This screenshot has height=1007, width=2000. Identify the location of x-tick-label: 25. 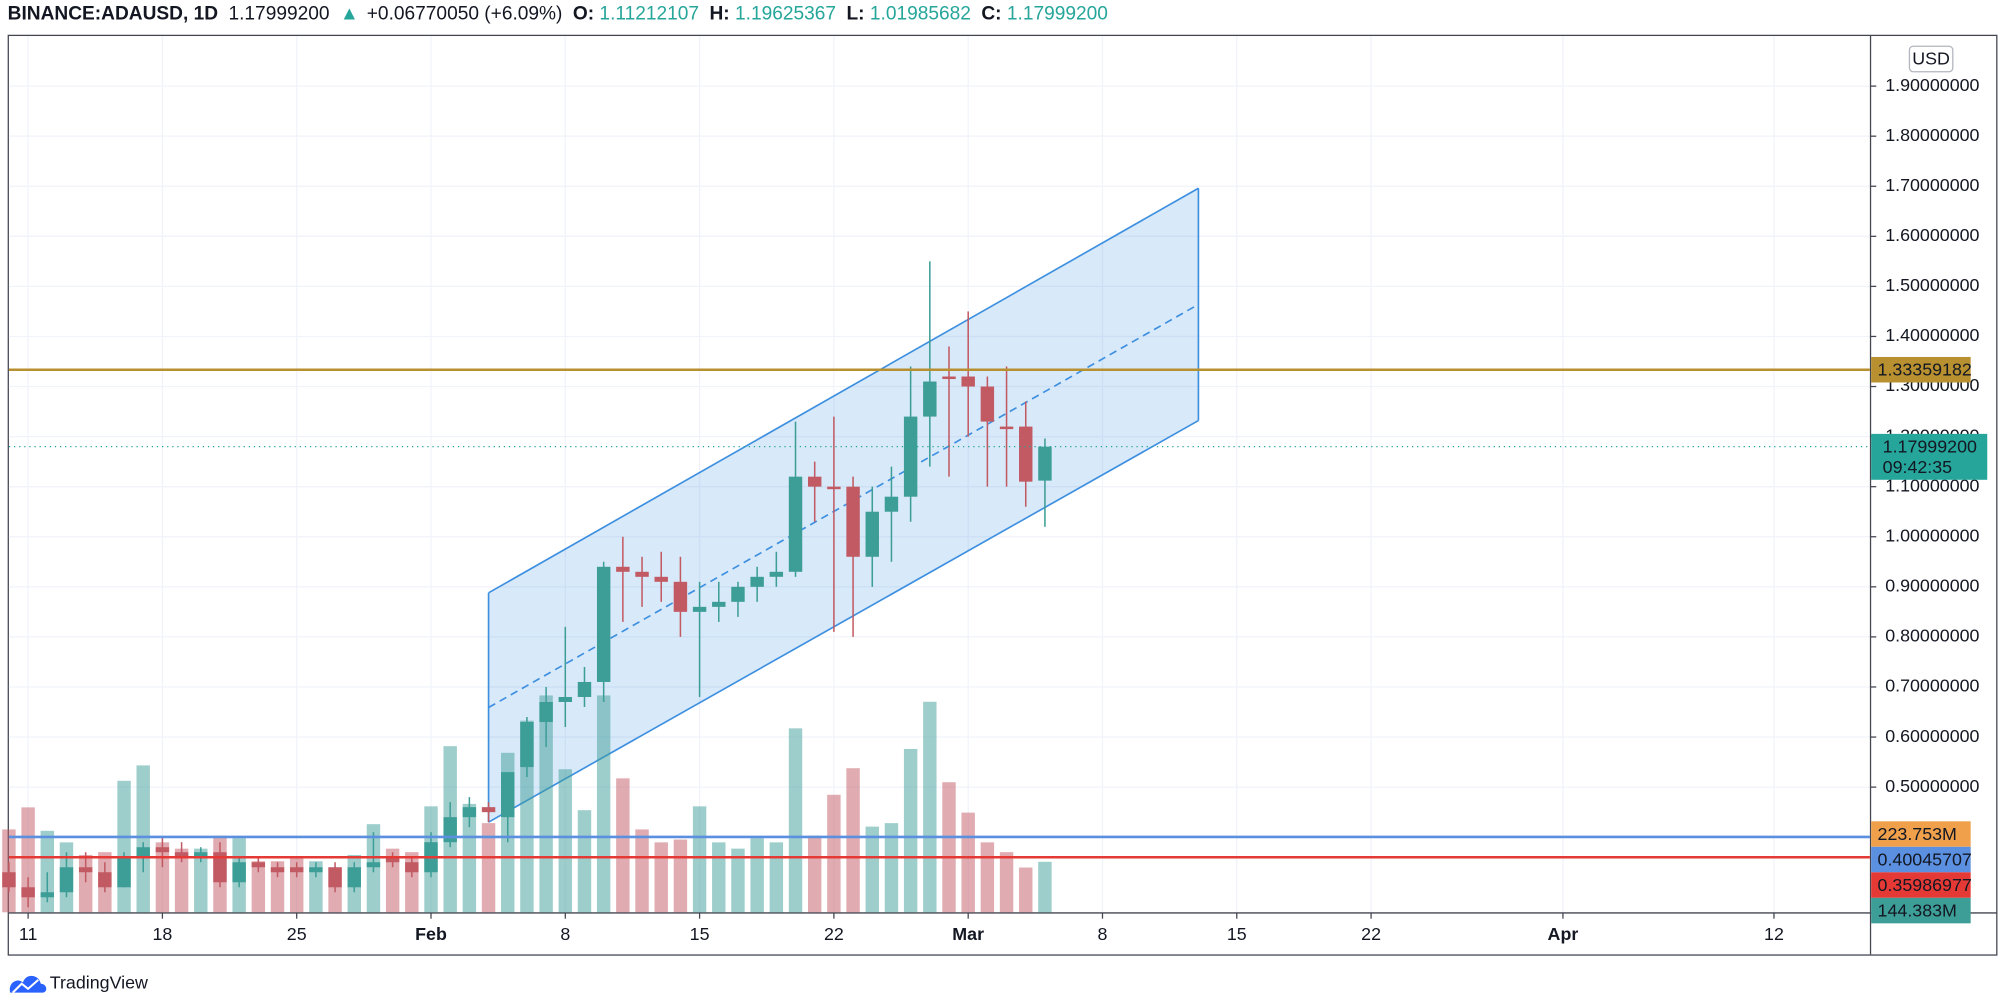
(297, 934).